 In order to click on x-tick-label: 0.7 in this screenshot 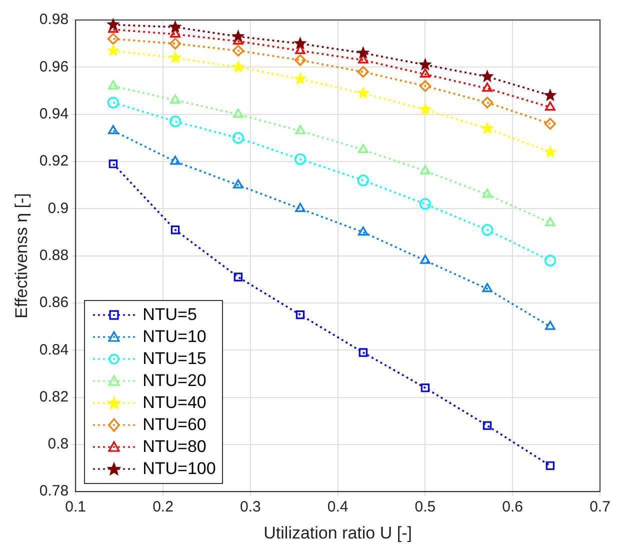, I will do `click(600, 507)`.